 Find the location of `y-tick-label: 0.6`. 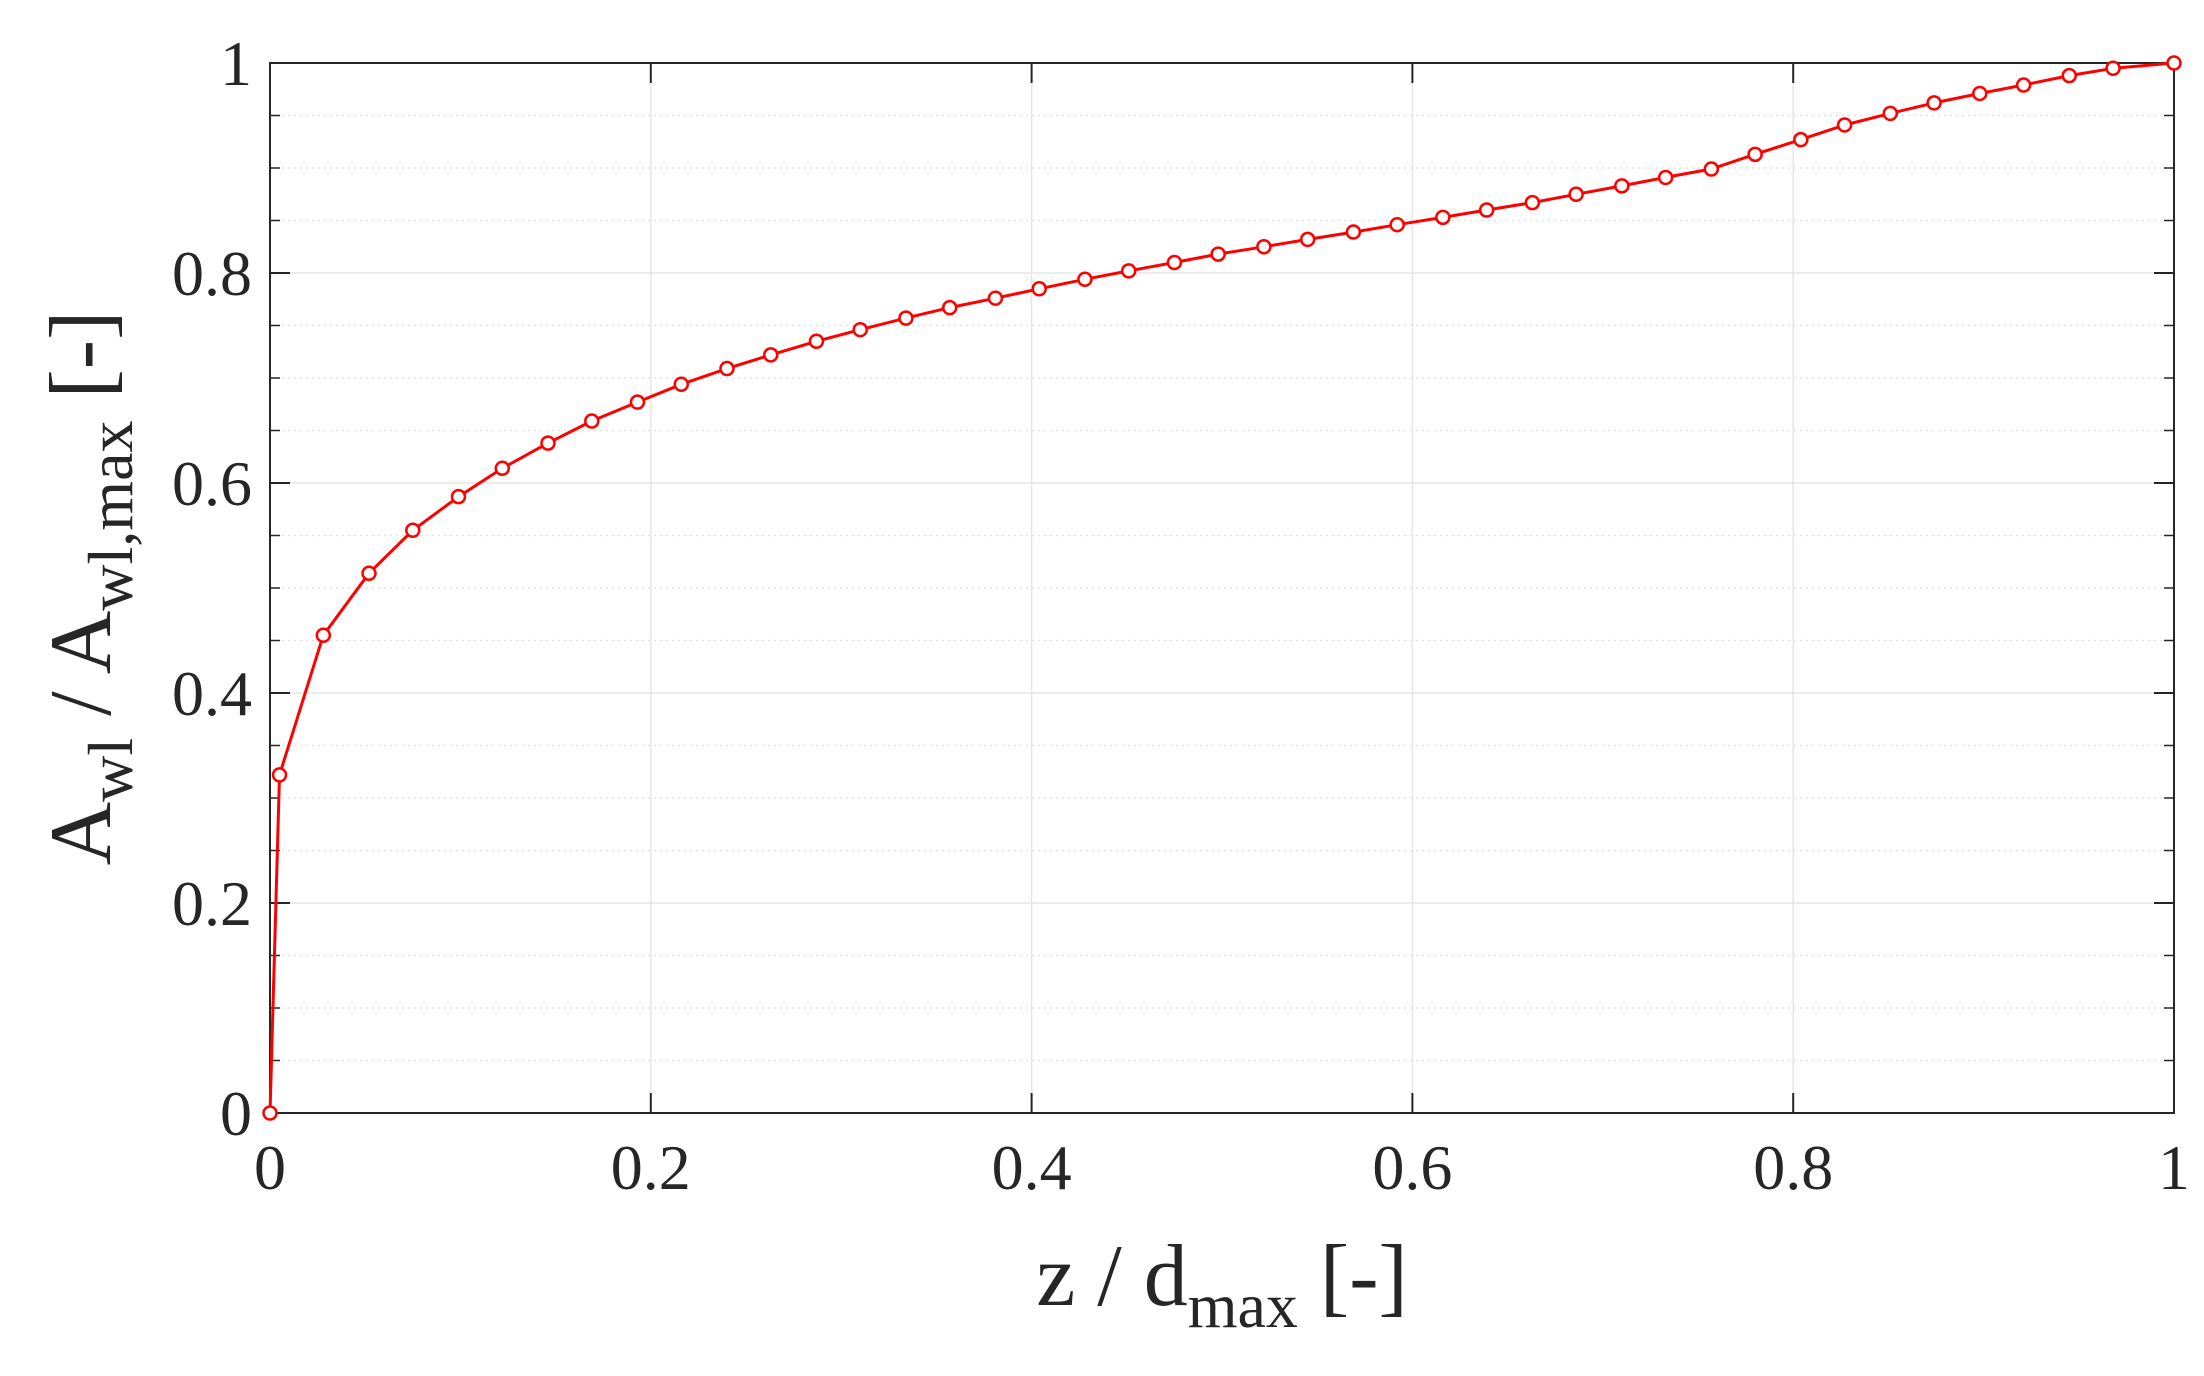

y-tick-label: 0.6 is located at coordinates (212, 483).